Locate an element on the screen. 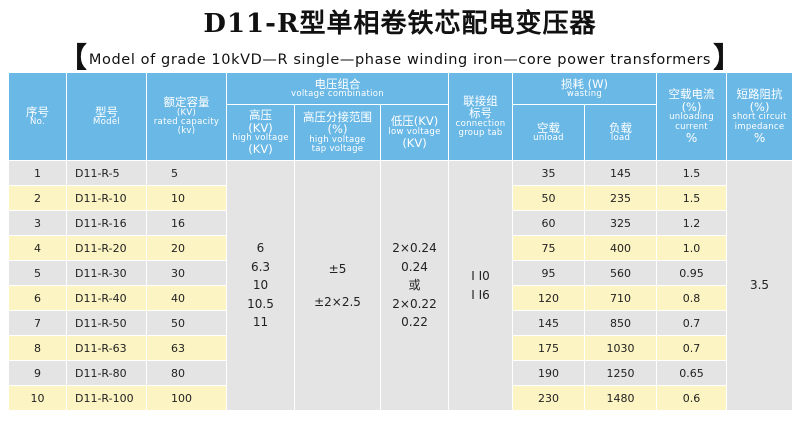  cell-high-voltage-value: 11 is located at coordinates (260, 322).